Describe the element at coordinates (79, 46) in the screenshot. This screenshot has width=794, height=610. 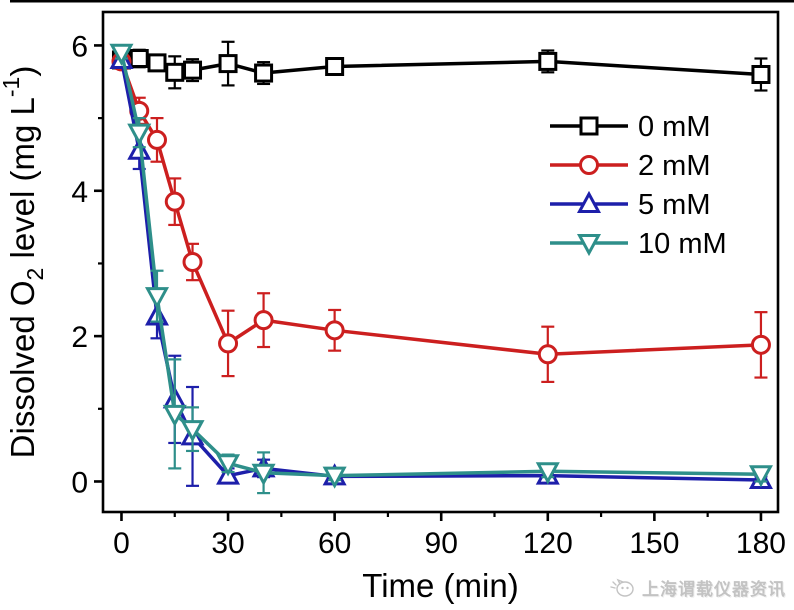
I see `y-tick-label: 6` at that location.